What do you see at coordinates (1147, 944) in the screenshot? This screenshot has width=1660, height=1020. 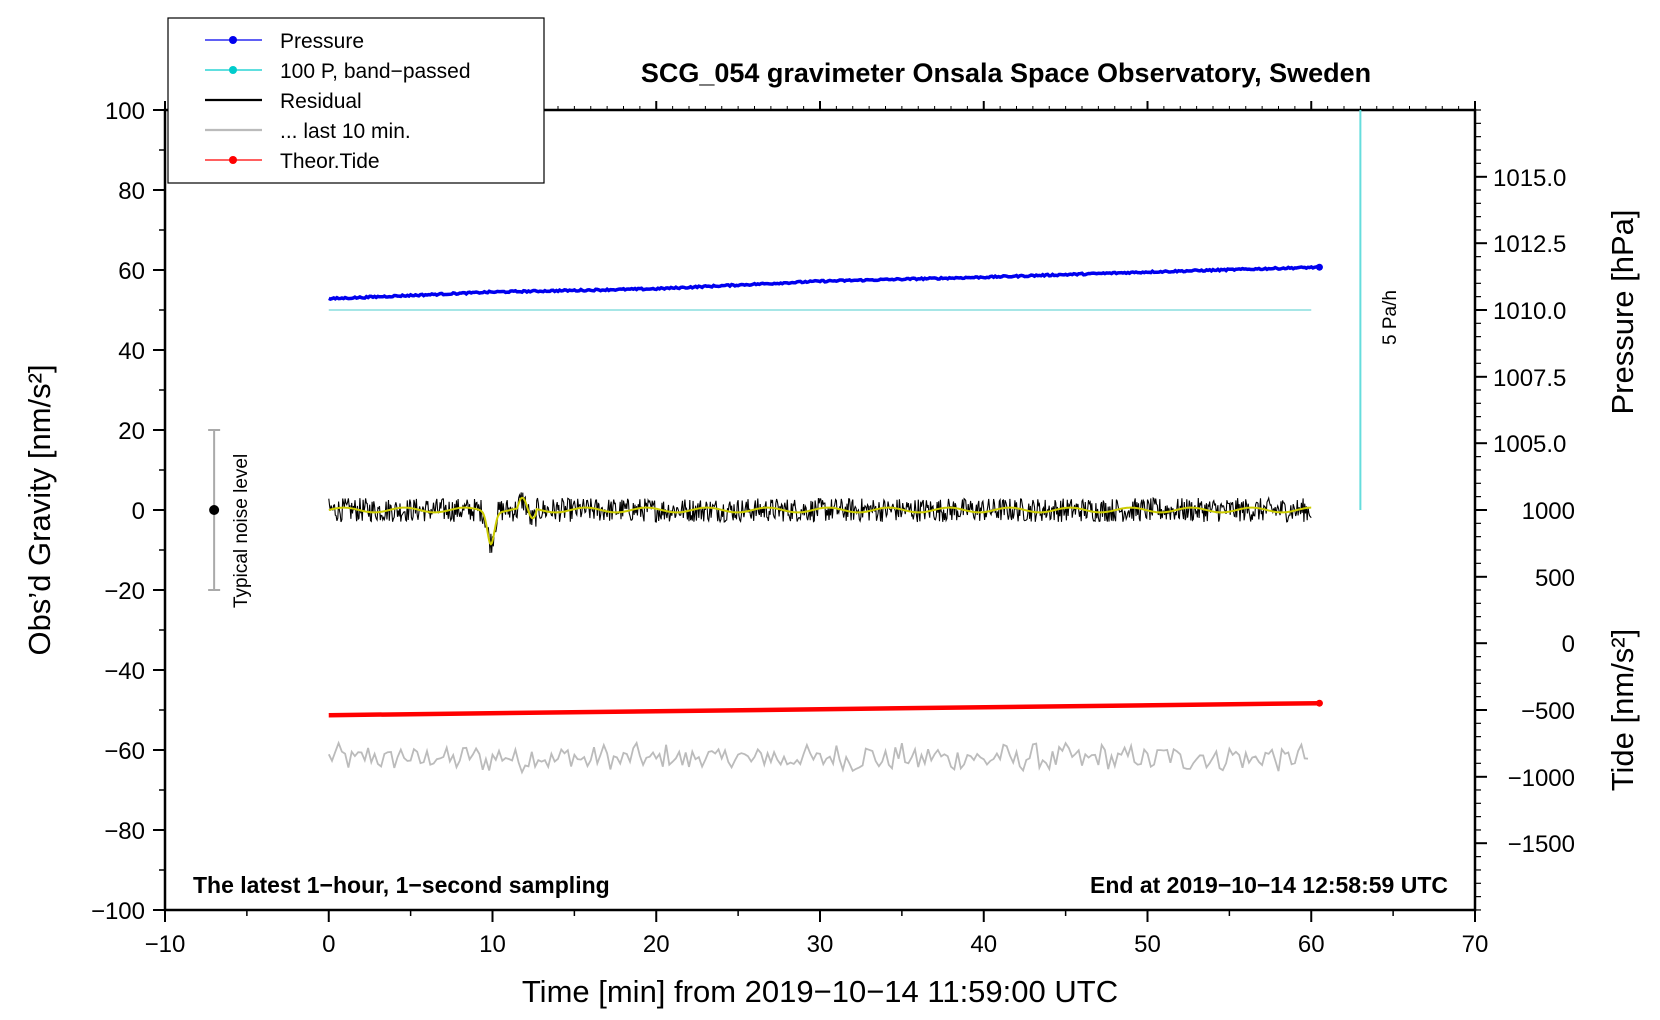 I see `x-tick-label: 50` at bounding box center [1147, 944].